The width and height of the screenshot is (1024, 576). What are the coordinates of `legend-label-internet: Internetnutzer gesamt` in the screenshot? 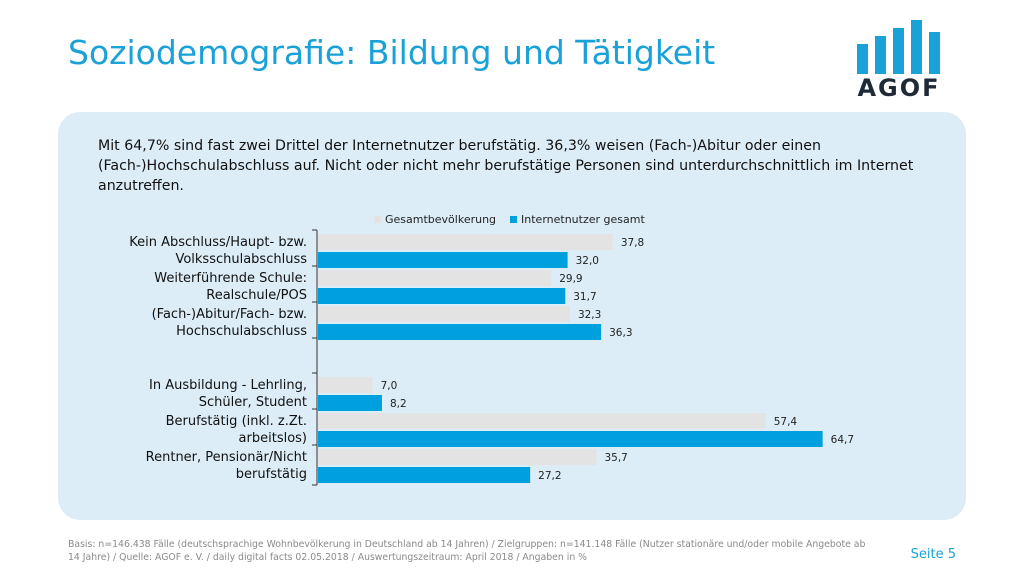 It's located at (583, 219).